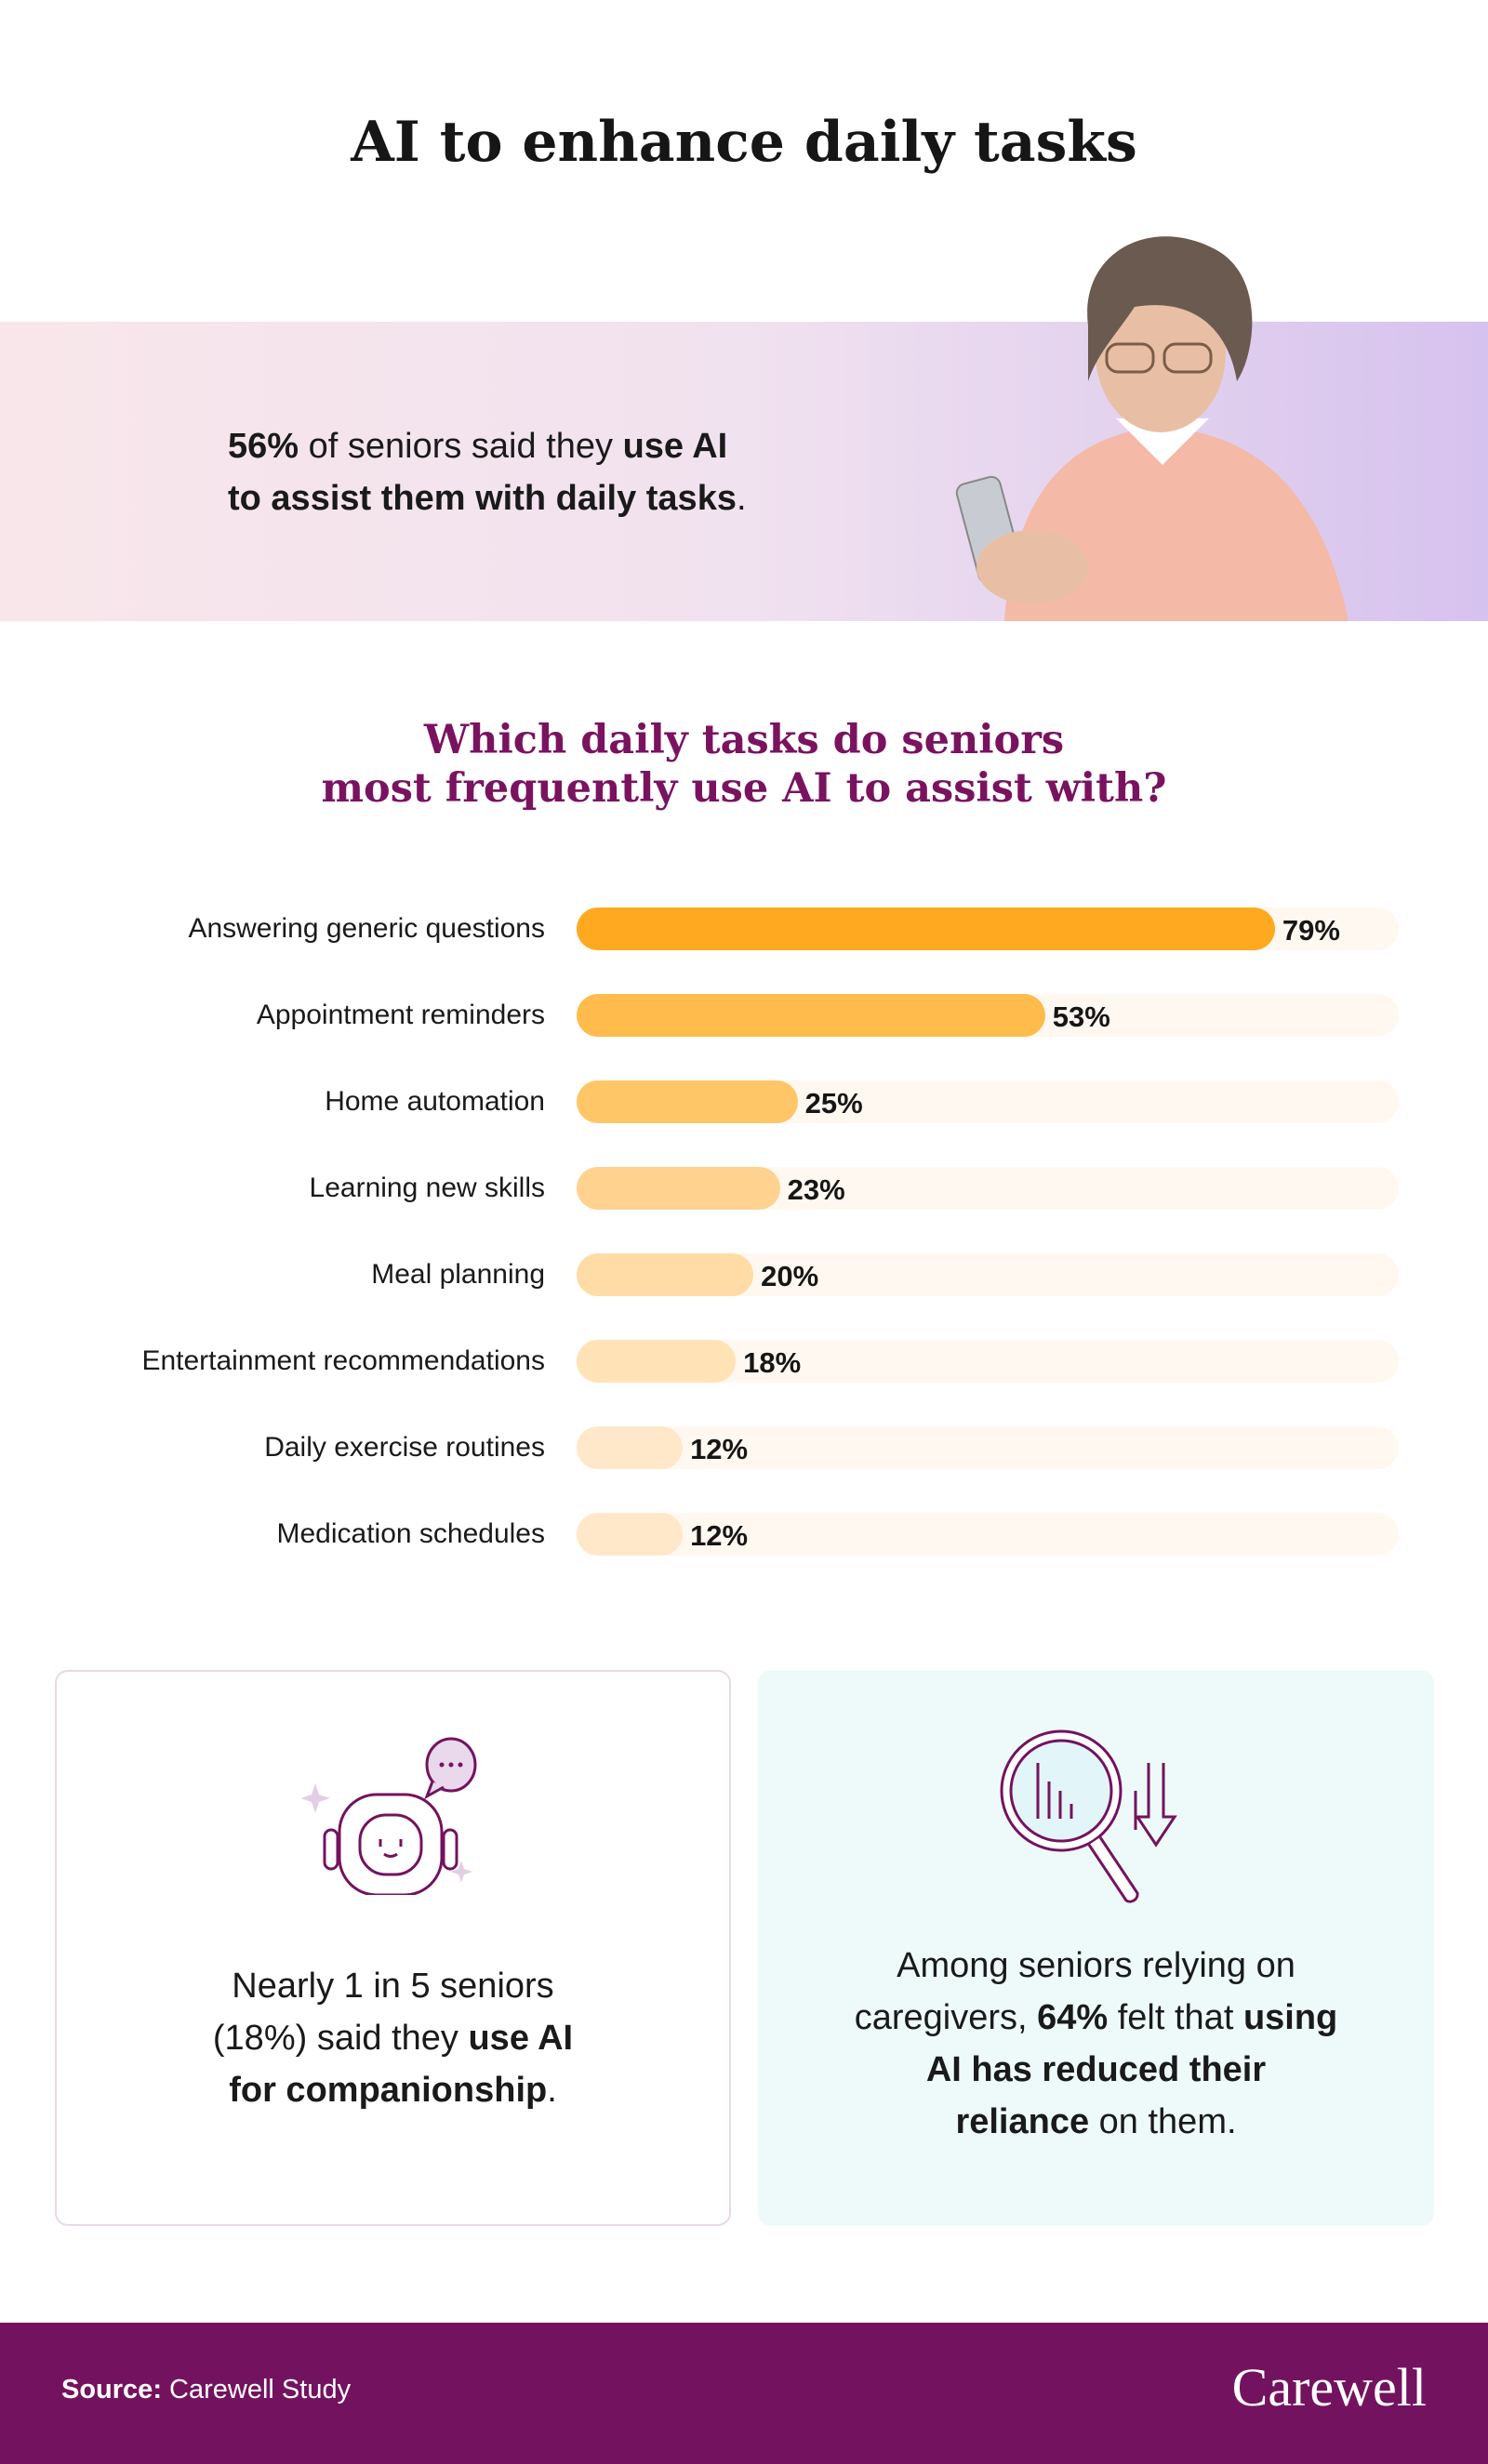 The image size is (1488, 2464). What do you see at coordinates (410, 1533) in the screenshot?
I see `bar-label: Medication schedules` at bounding box center [410, 1533].